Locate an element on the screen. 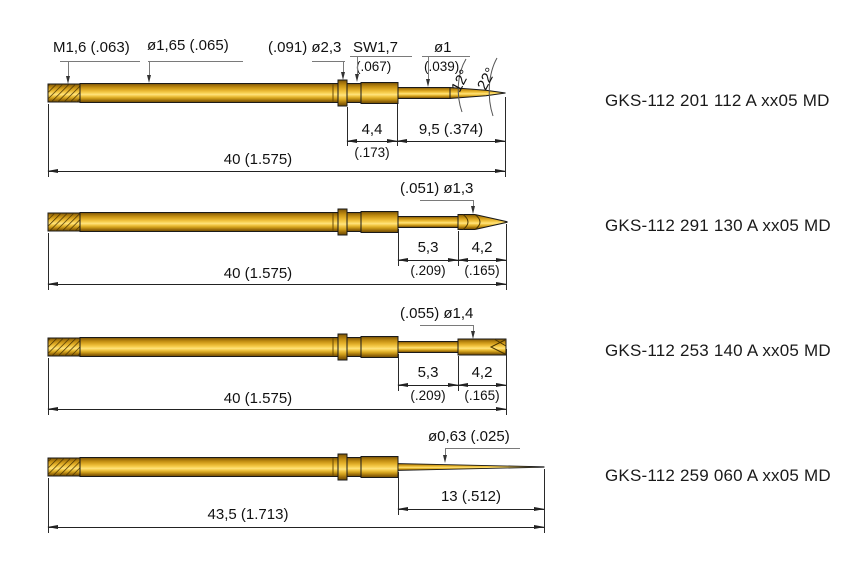 The width and height of the screenshot is (860, 578). probe-3-drawing is located at coordinates (277, 347).